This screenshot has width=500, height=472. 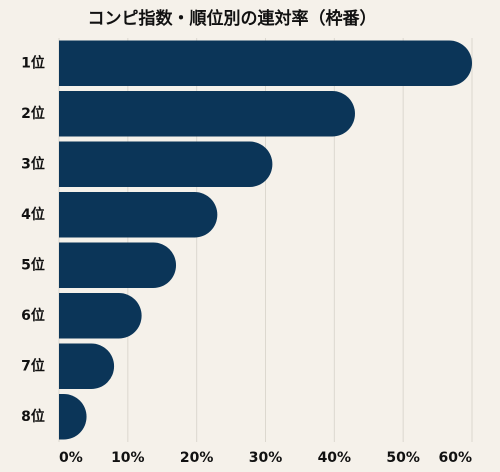 What do you see at coordinates (71, 458) in the screenshot?
I see `x-tick-label: 0%` at bounding box center [71, 458].